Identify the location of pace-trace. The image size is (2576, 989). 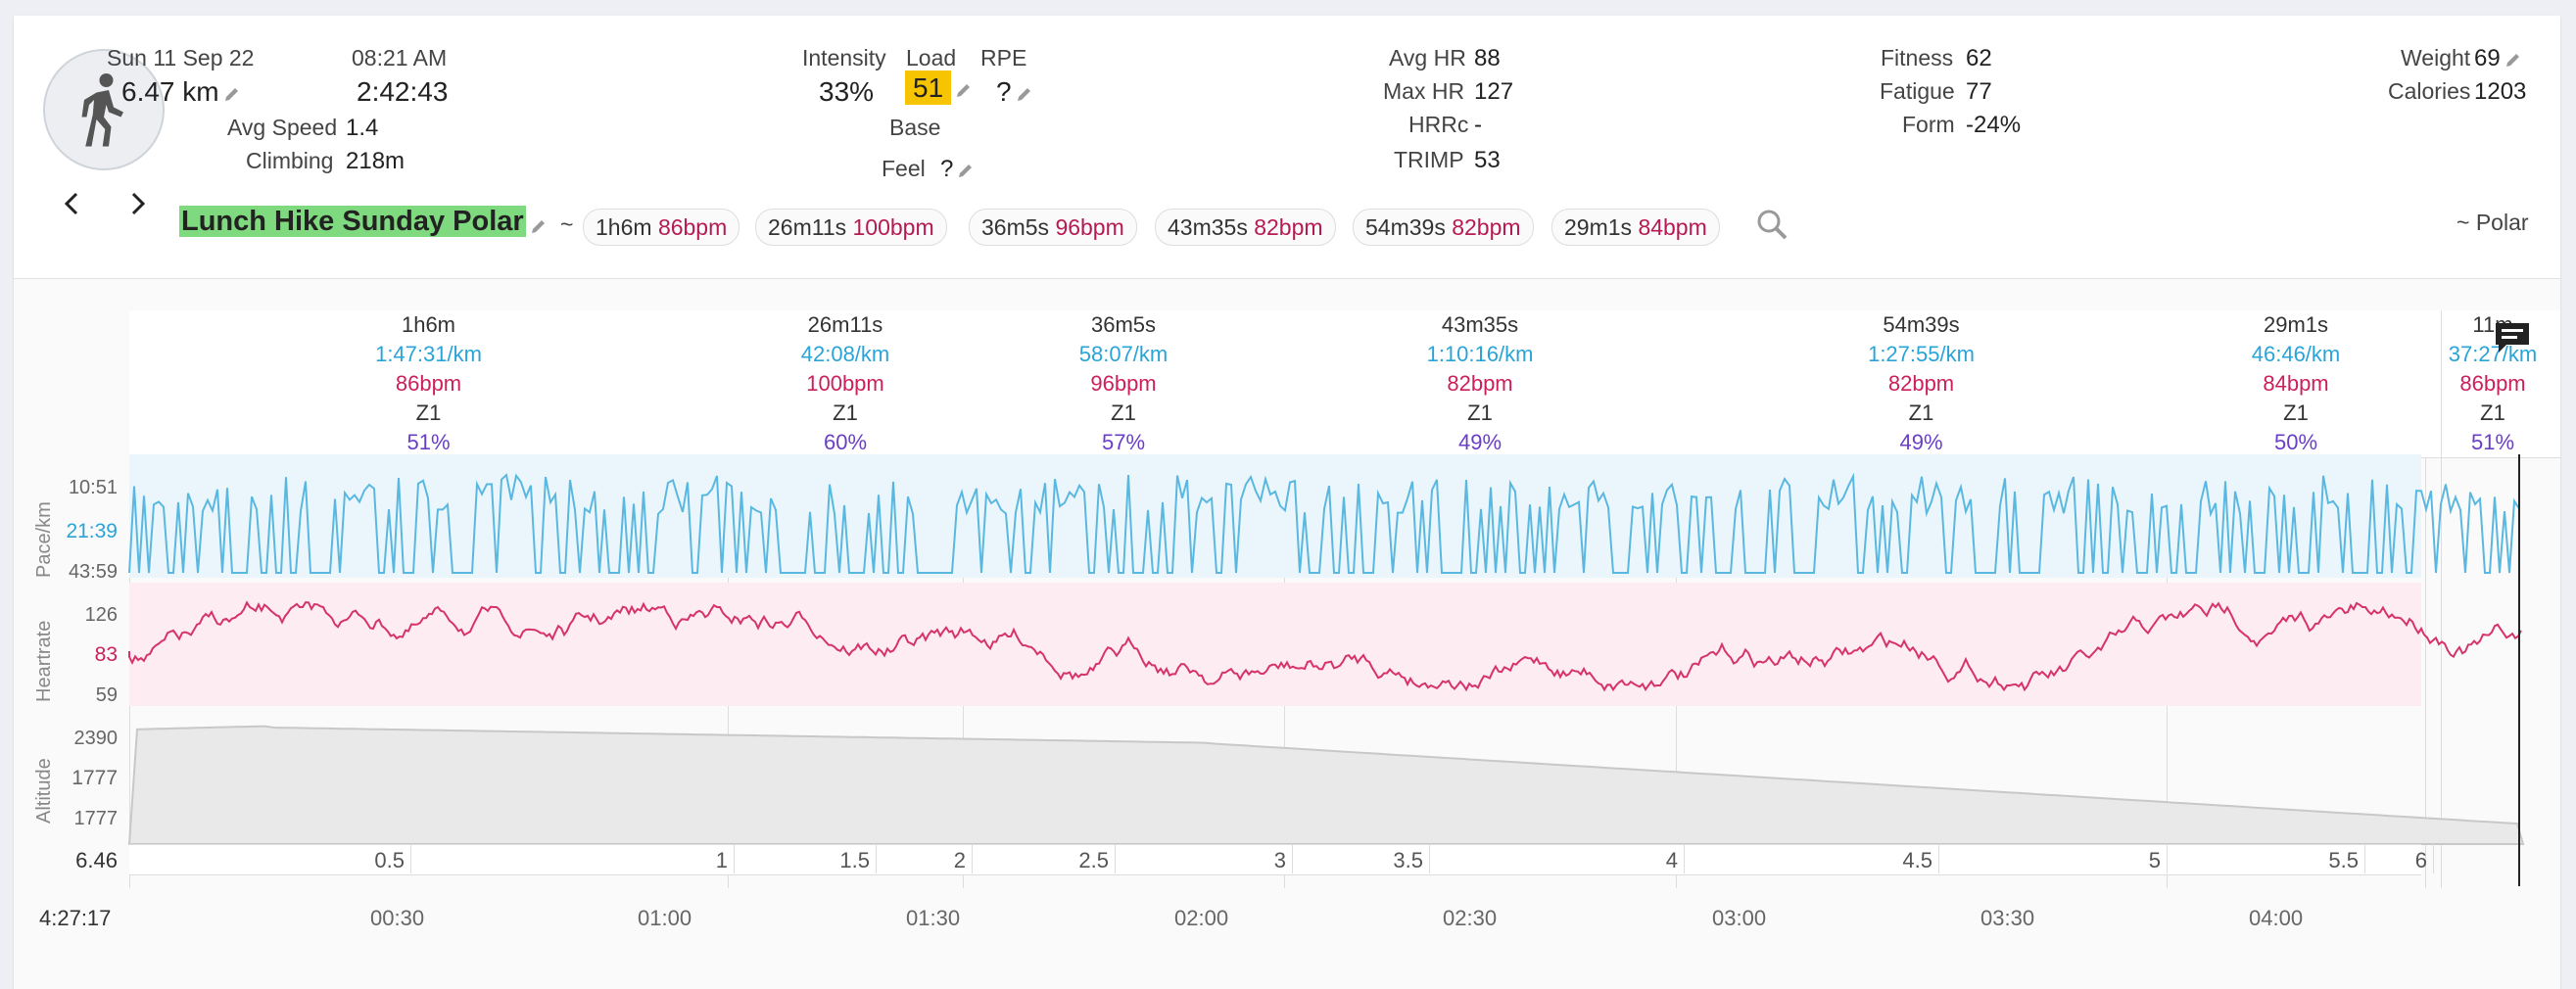
(1324, 523).